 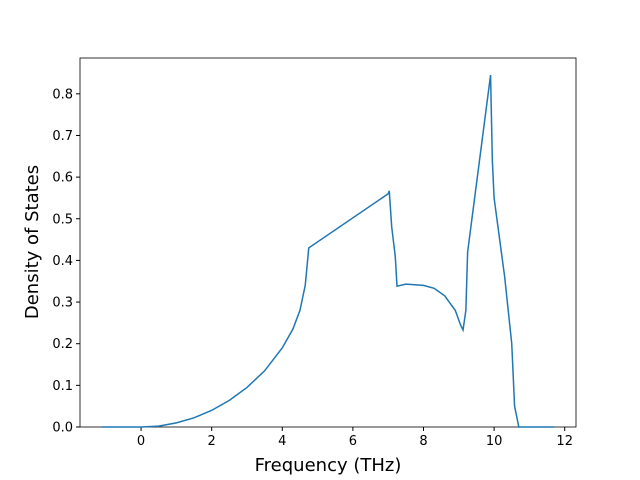 I want to click on x-tick-label: 10, so click(x=494, y=441).